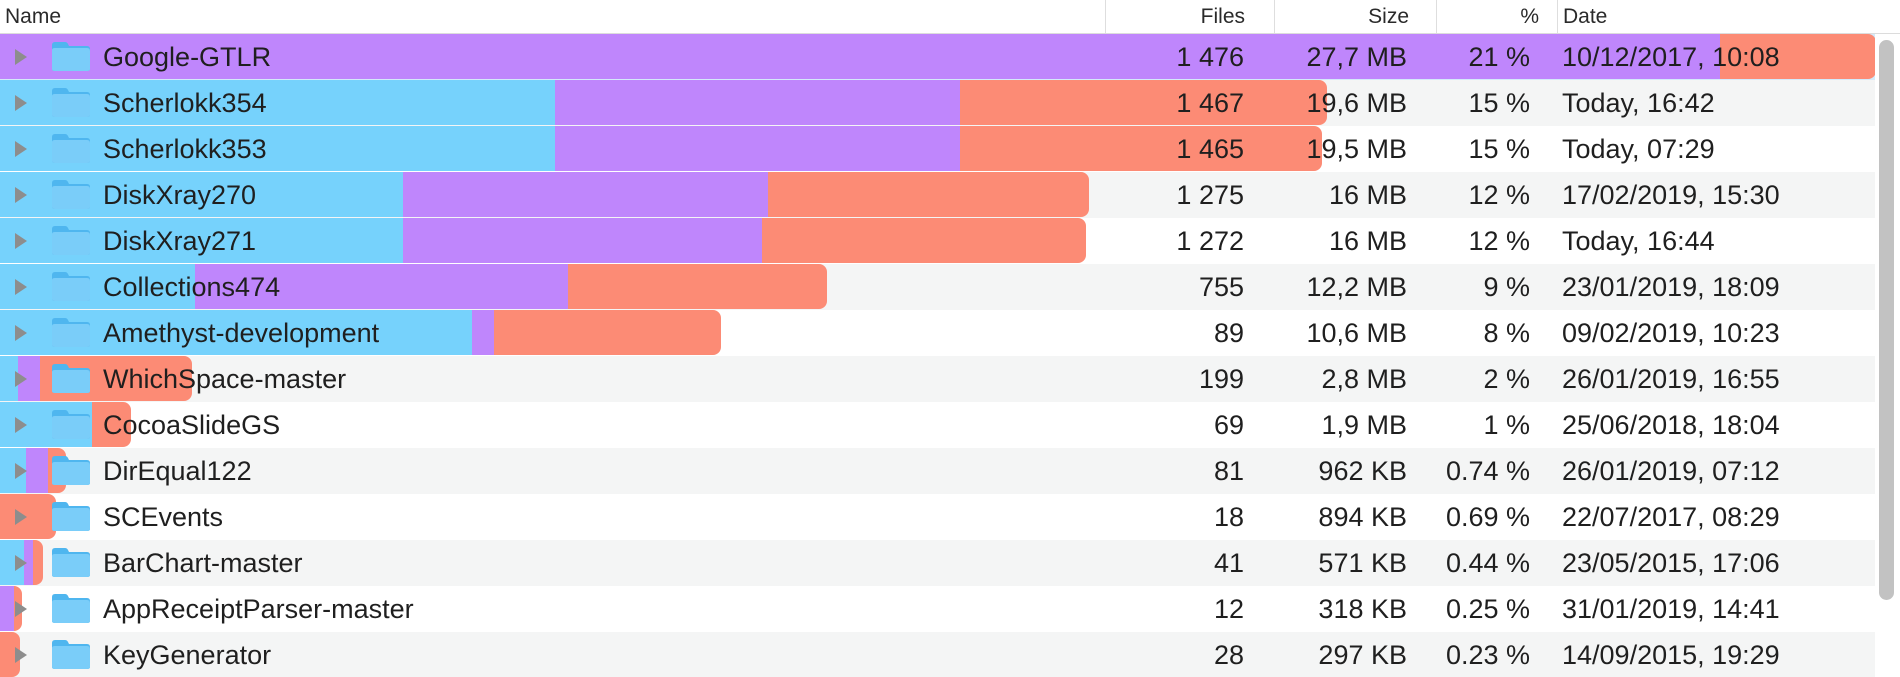  Describe the element at coordinates (1210, 241) in the screenshot. I see `file-count: 1 272` at that location.